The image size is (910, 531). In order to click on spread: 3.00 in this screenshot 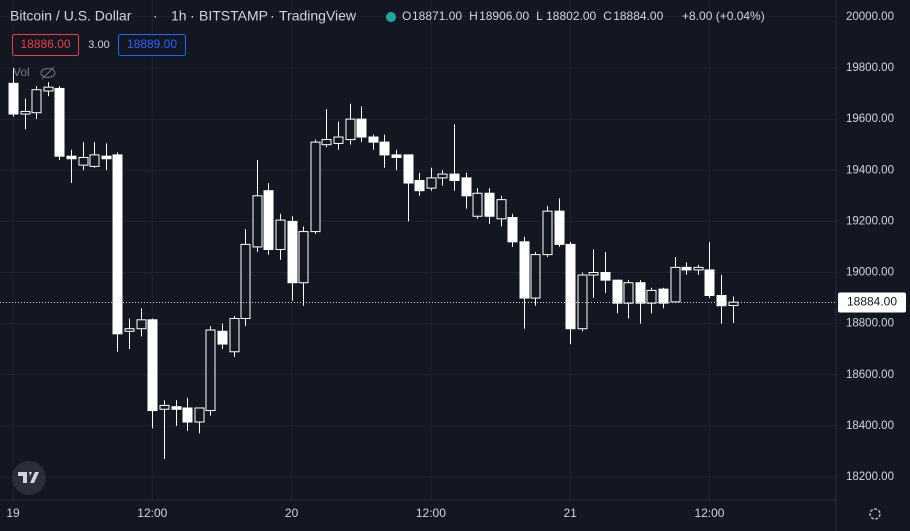, I will do `click(98, 45)`.